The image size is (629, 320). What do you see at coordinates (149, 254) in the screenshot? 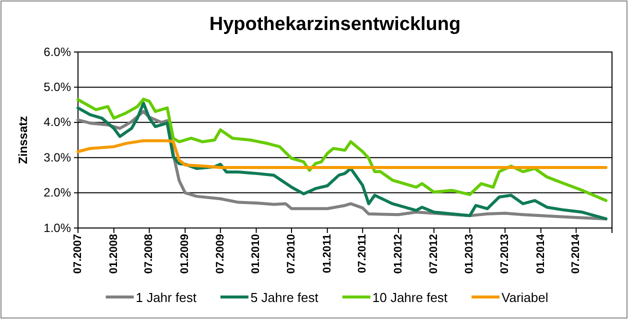
I see `x-tick-label: 07.2008` at bounding box center [149, 254].